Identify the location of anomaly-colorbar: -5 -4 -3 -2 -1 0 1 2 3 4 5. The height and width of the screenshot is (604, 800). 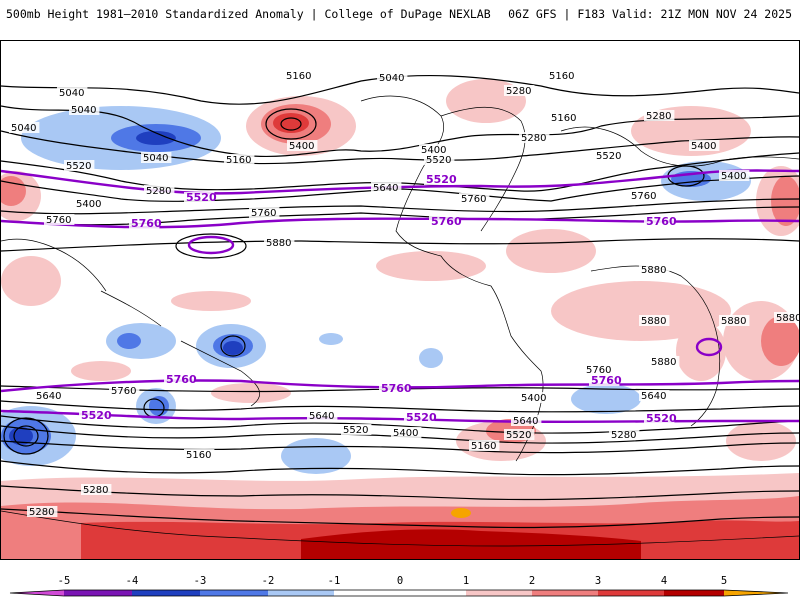
(400, 580).